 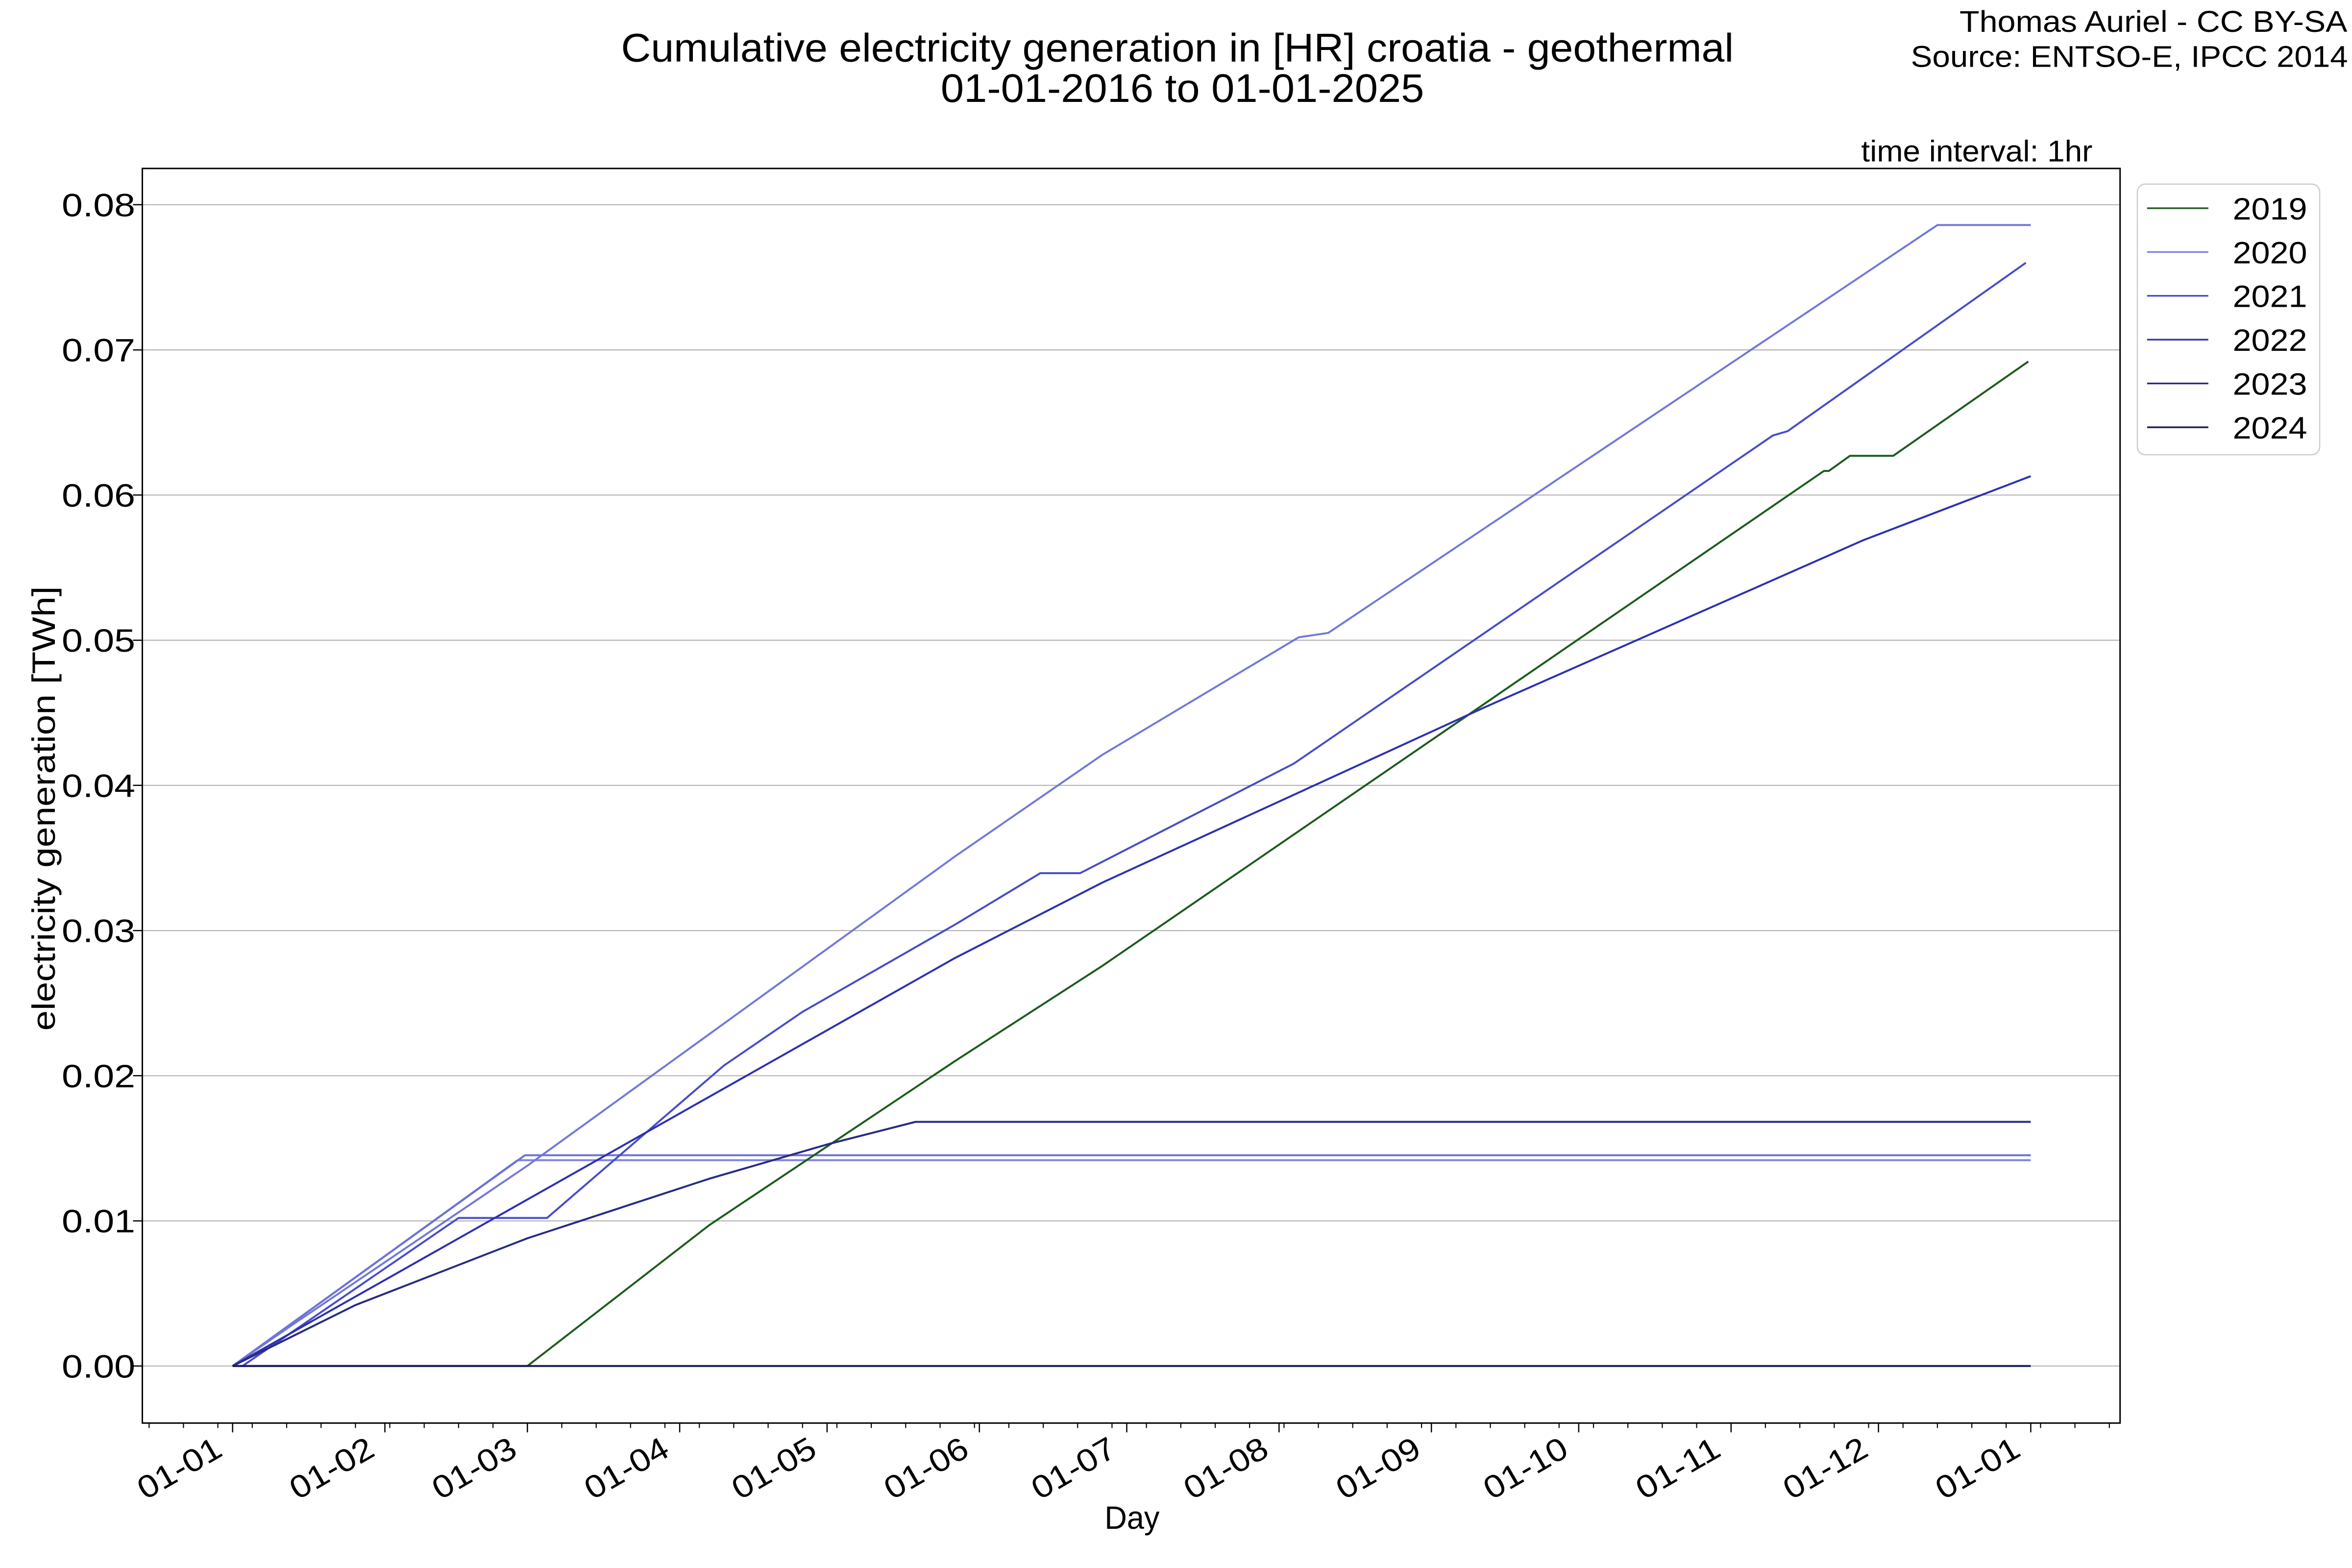 What do you see at coordinates (98, 785) in the screenshot?
I see `svg-text: 0.04` at bounding box center [98, 785].